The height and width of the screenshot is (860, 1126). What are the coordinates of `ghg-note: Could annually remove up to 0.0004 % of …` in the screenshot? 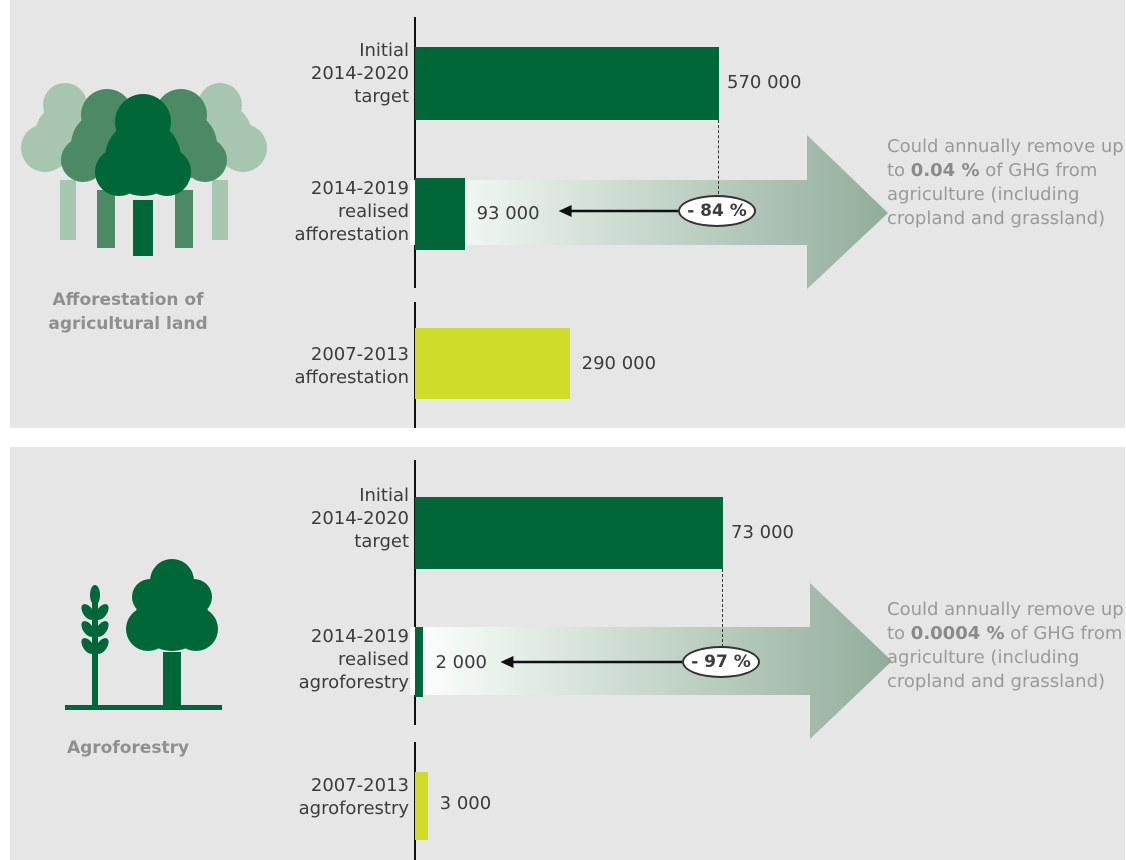 It's located at (1006, 646).